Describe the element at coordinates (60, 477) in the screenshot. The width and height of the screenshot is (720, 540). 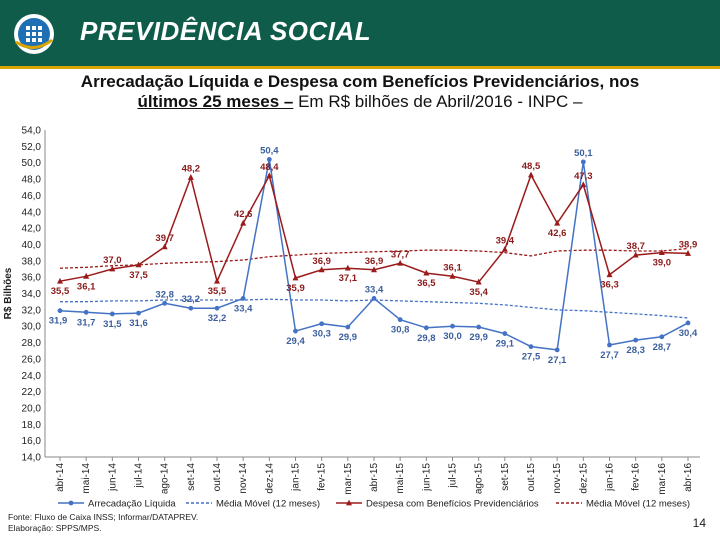
I see `x-tick-label: abr-14` at that location.